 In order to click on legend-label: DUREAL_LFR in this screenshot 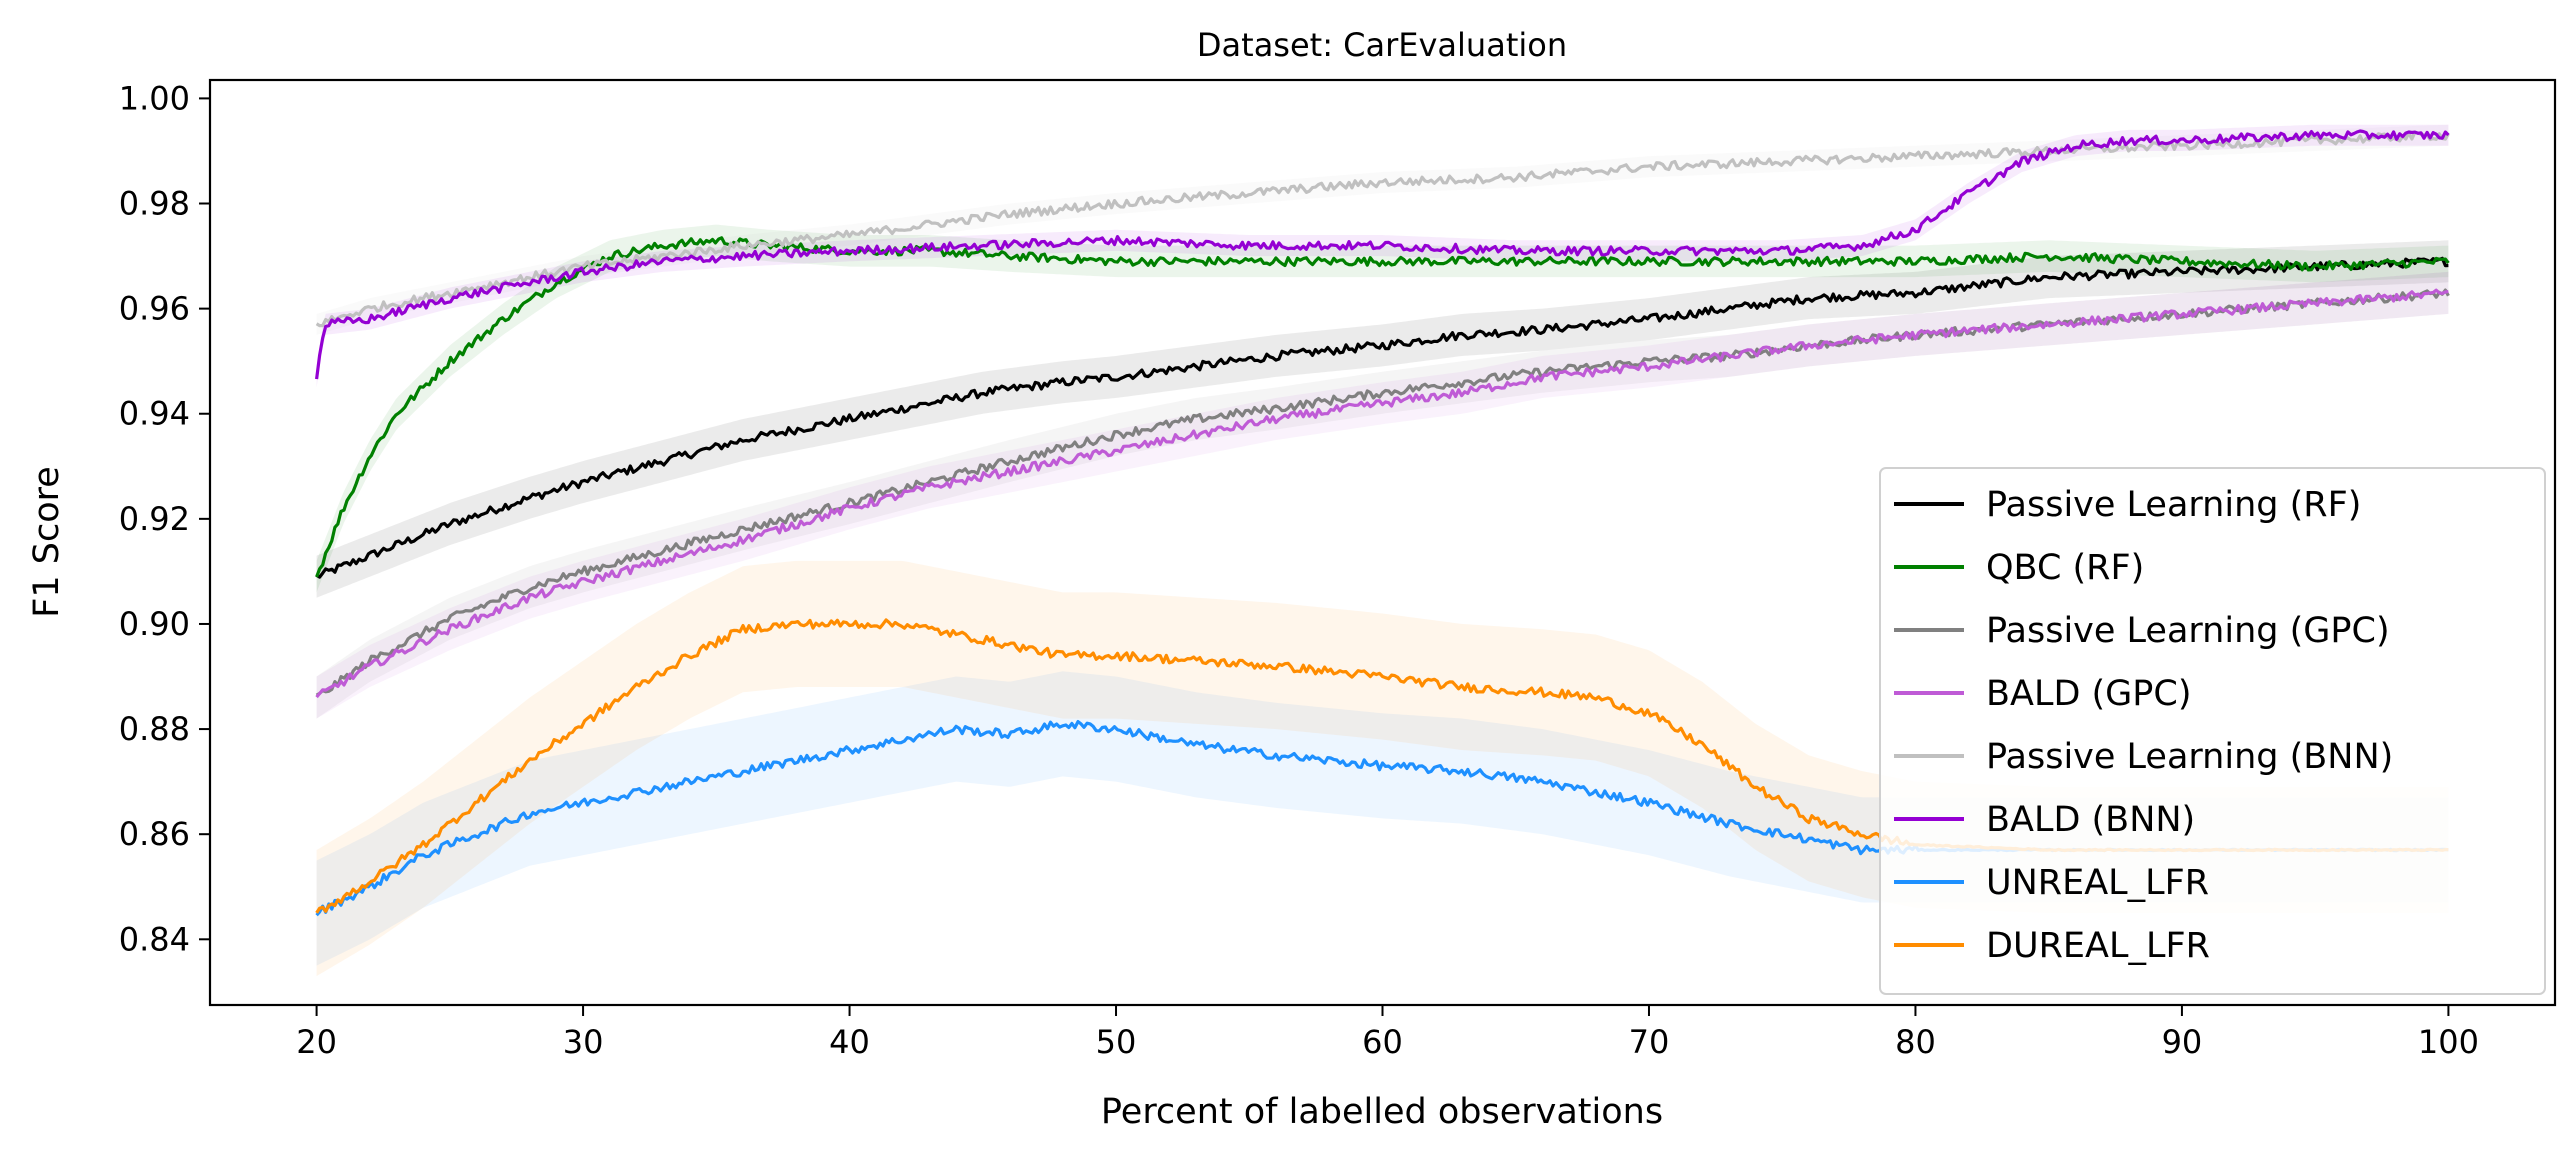, I will do `click(2098, 946)`.